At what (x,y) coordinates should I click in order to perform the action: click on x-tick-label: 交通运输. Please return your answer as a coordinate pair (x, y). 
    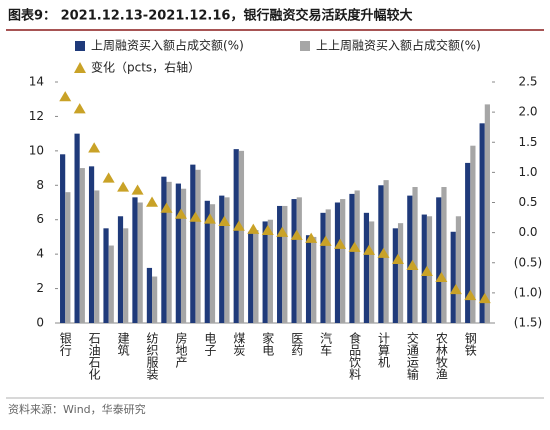
    Looking at the image, I should click on (412, 356).